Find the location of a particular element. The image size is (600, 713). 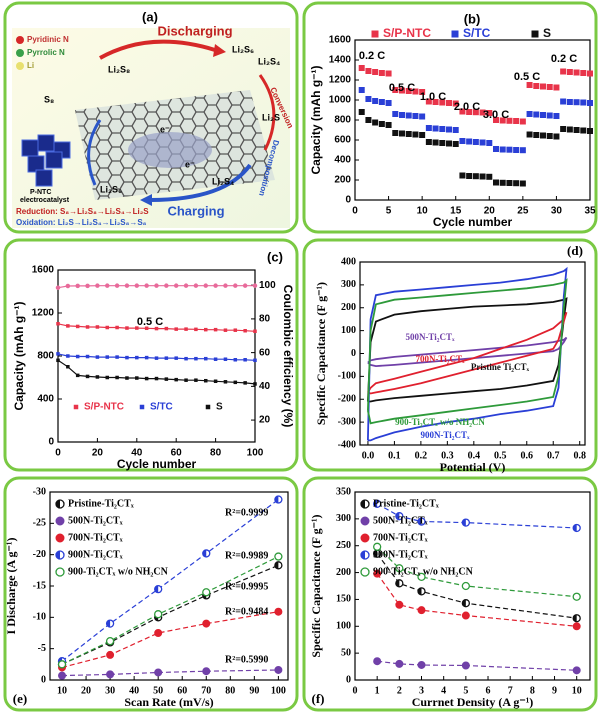

x-tick-label: 5 is located at coordinates (465, 690).